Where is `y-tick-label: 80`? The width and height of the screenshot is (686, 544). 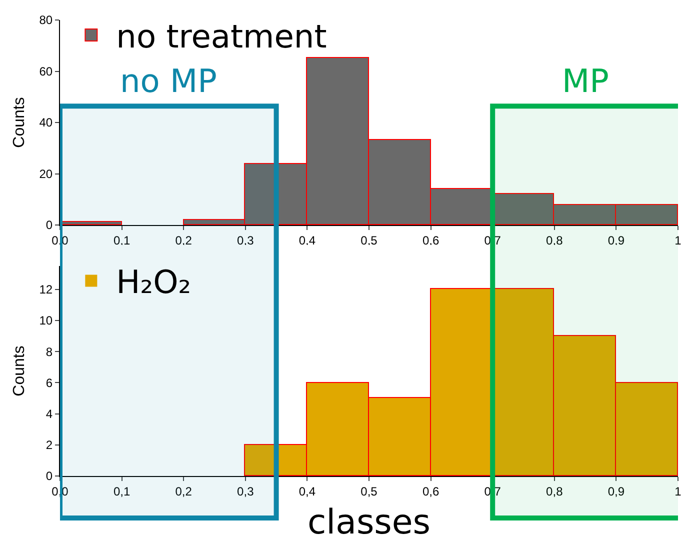 y-tick-label: 80 is located at coordinates (46, 20).